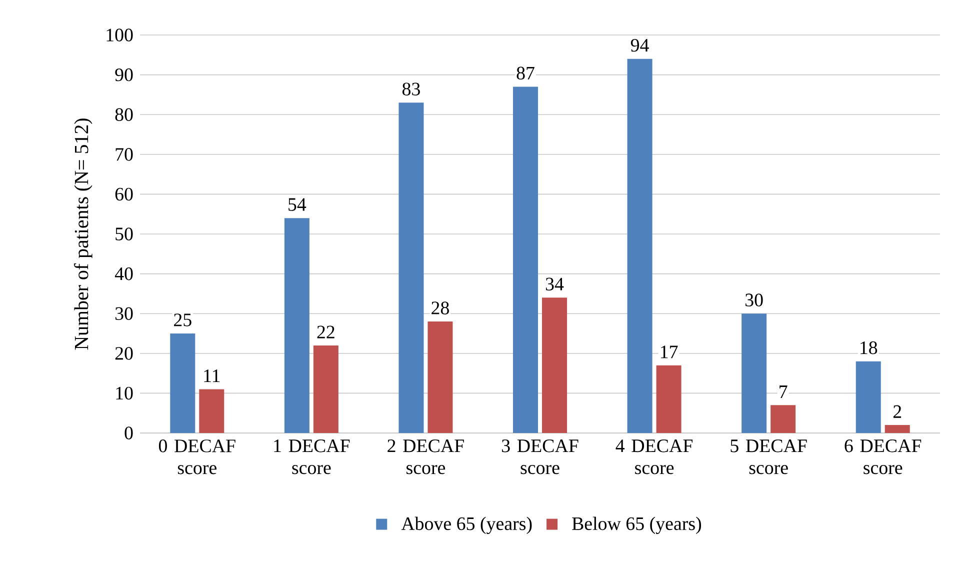 The height and width of the screenshot is (583, 965). Describe the element at coordinates (869, 347) in the screenshot. I see `data-label: 18` at that location.